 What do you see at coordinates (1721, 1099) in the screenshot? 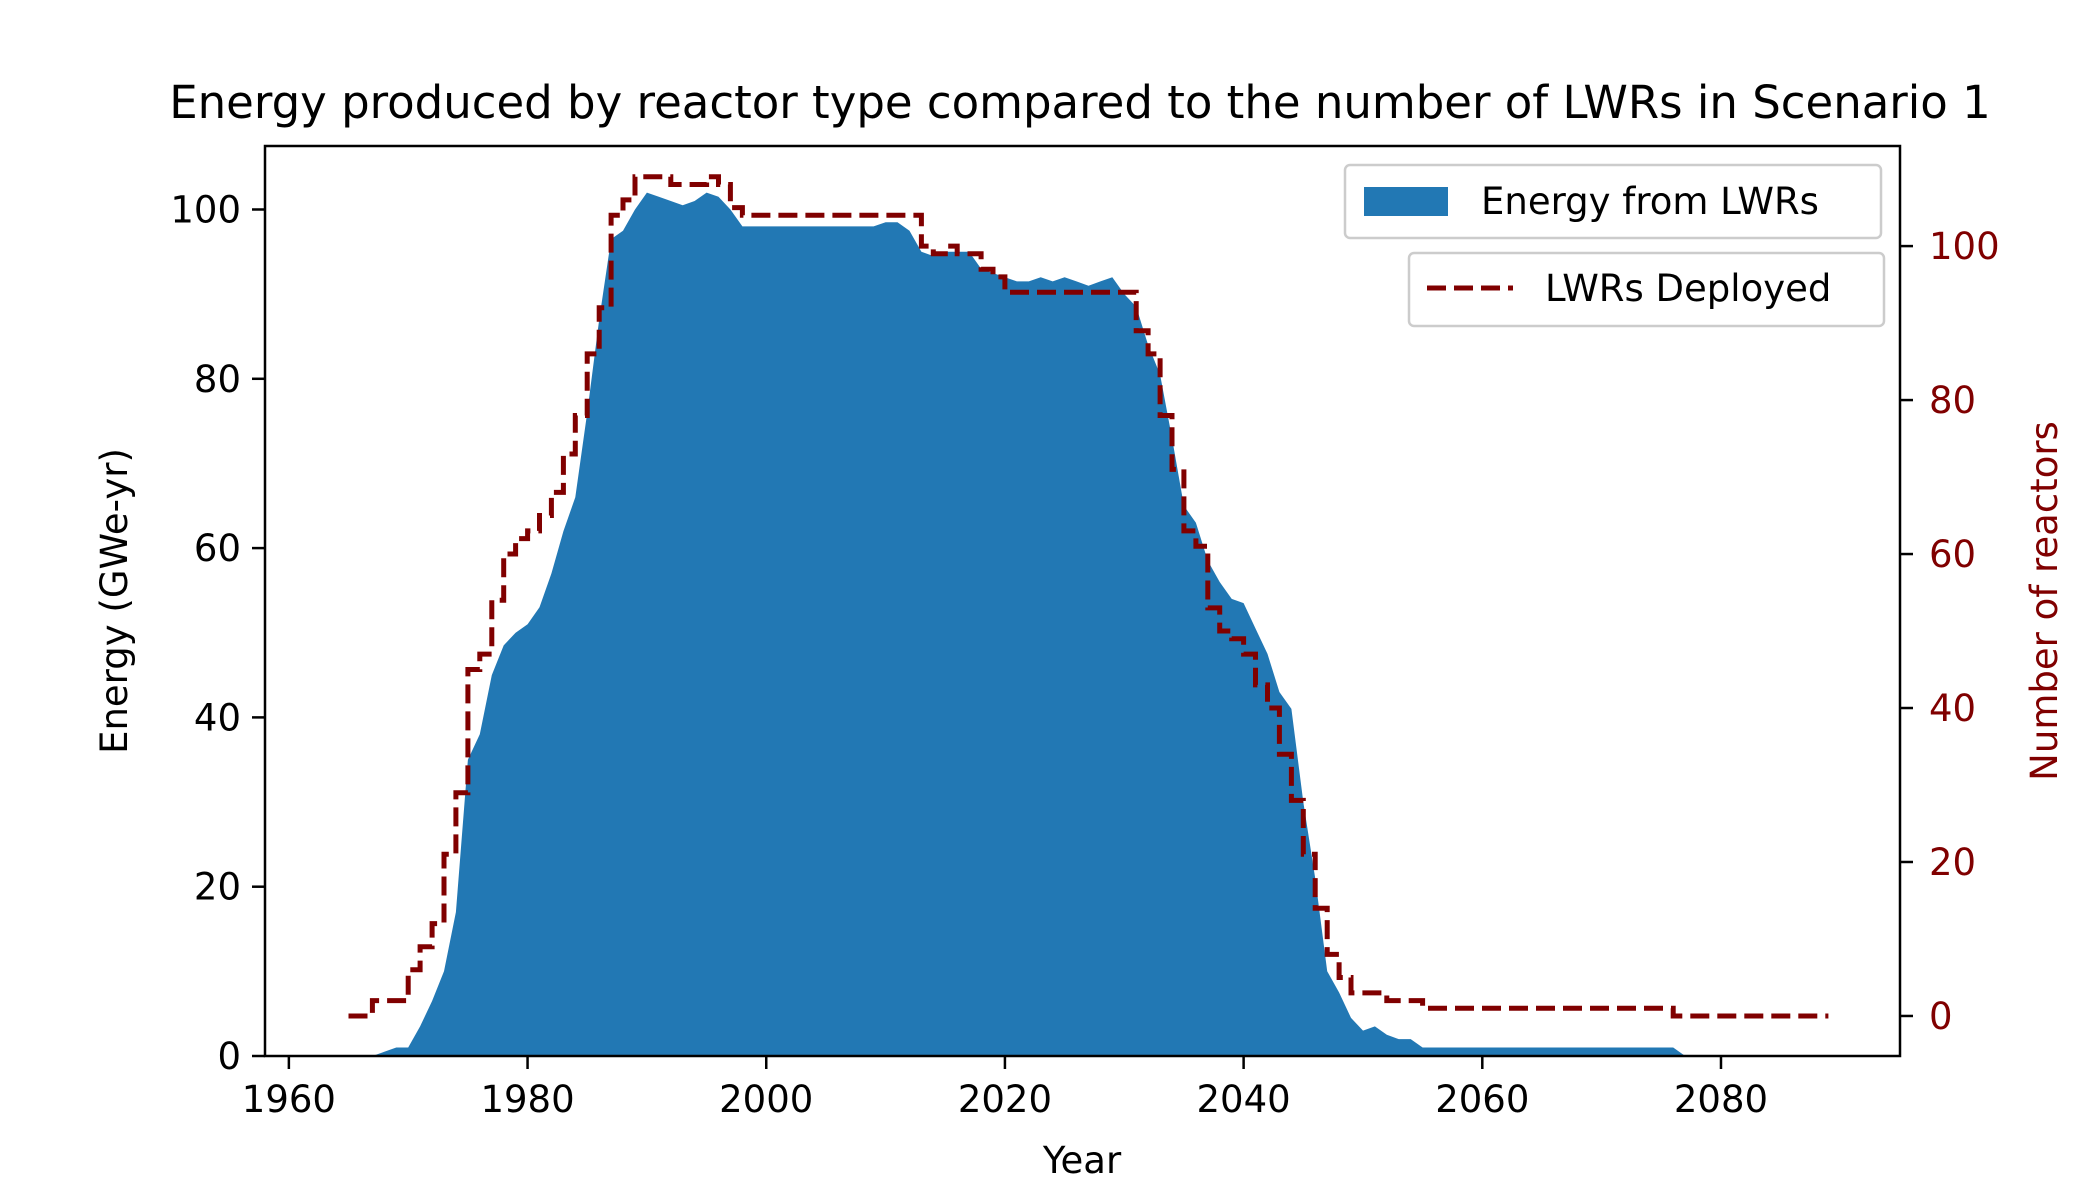
I see `x-tick-label: 2080` at bounding box center [1721, 1099].